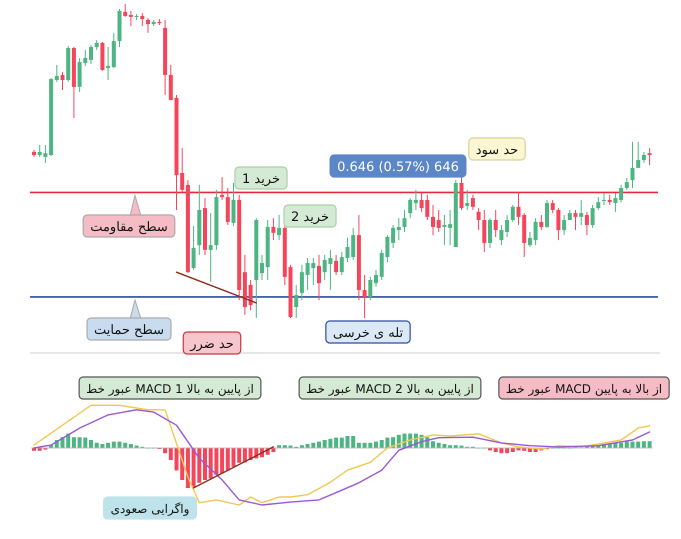  I want to click on annotation: تله ی خرسی, so click(368, 332).